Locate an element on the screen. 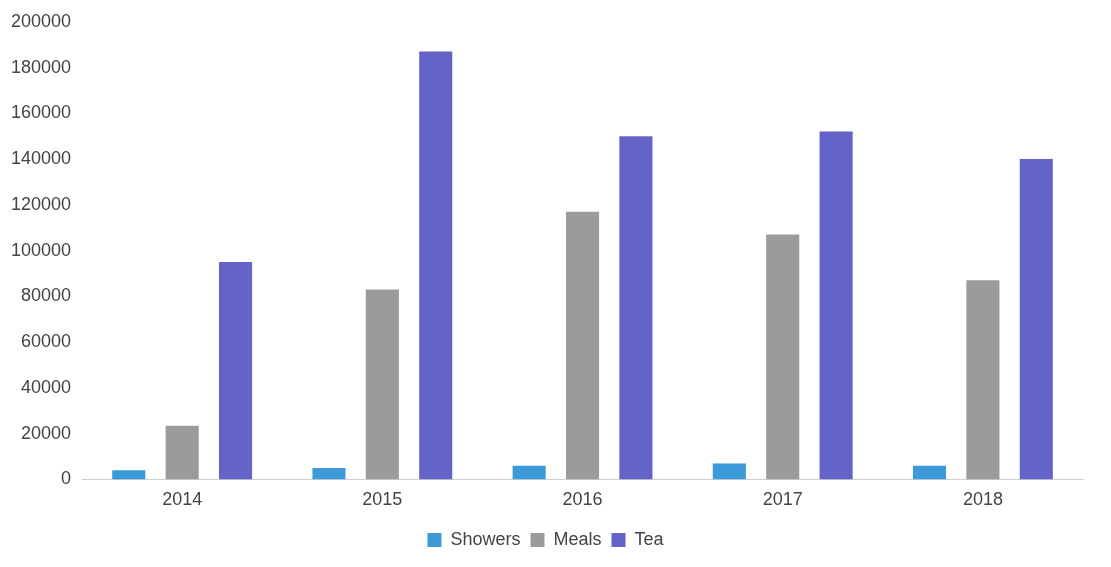 The image size is (1111, 567). x-tick-label: 2017 is located at coordinates (782, 499).